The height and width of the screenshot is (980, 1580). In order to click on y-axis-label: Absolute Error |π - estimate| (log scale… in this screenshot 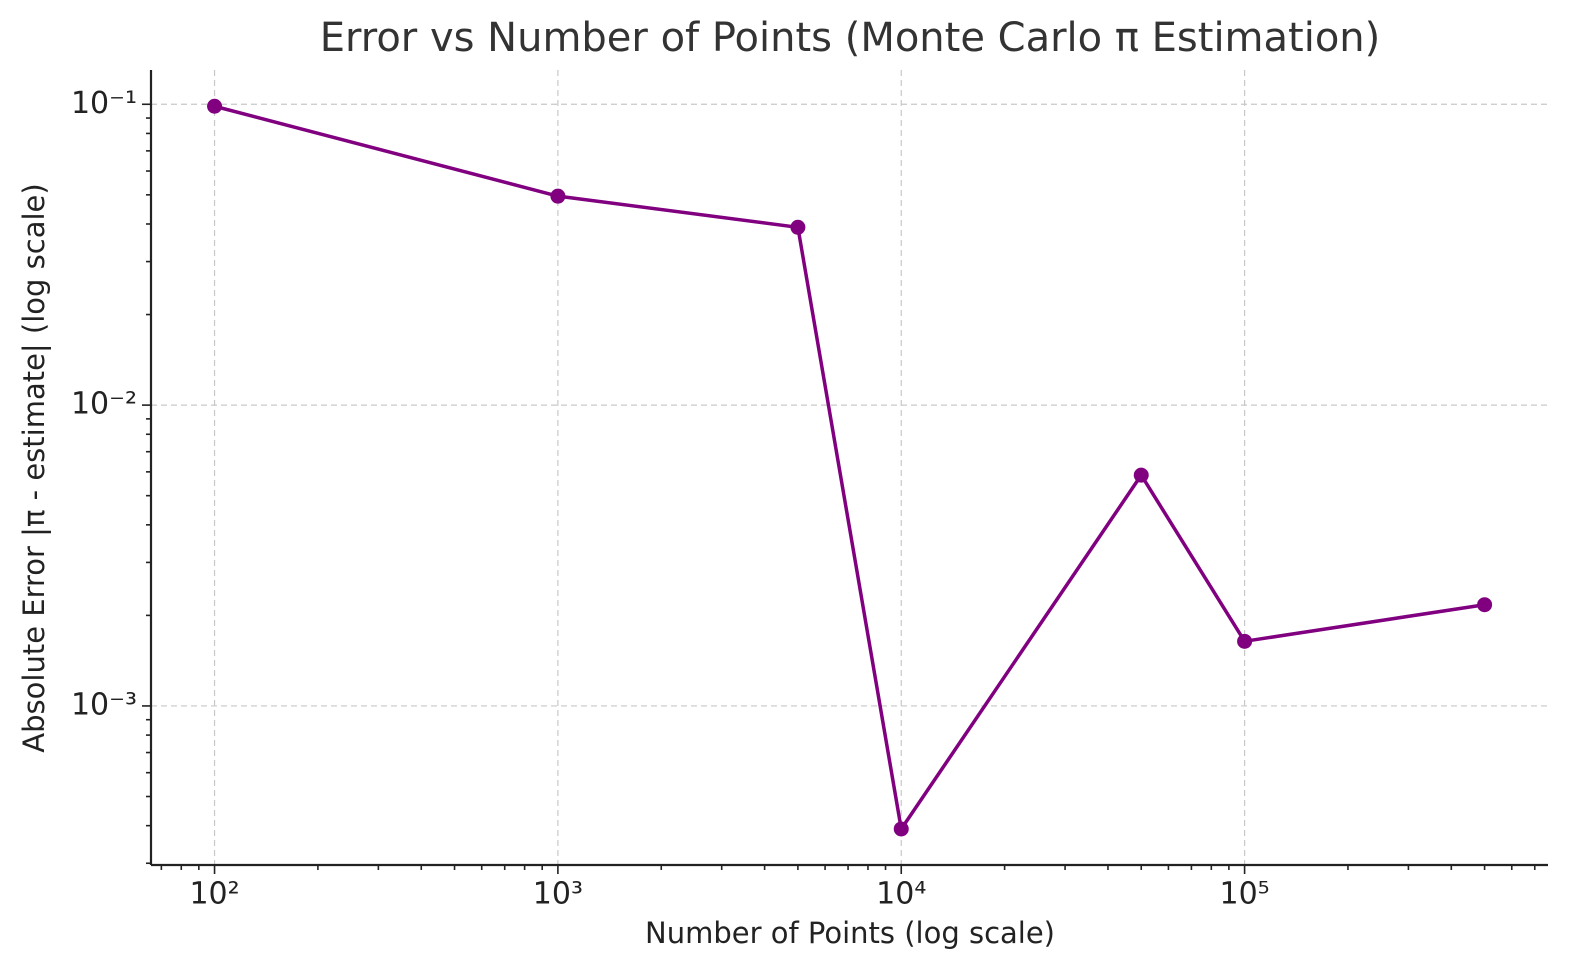, I will do `click(34, 467)`.